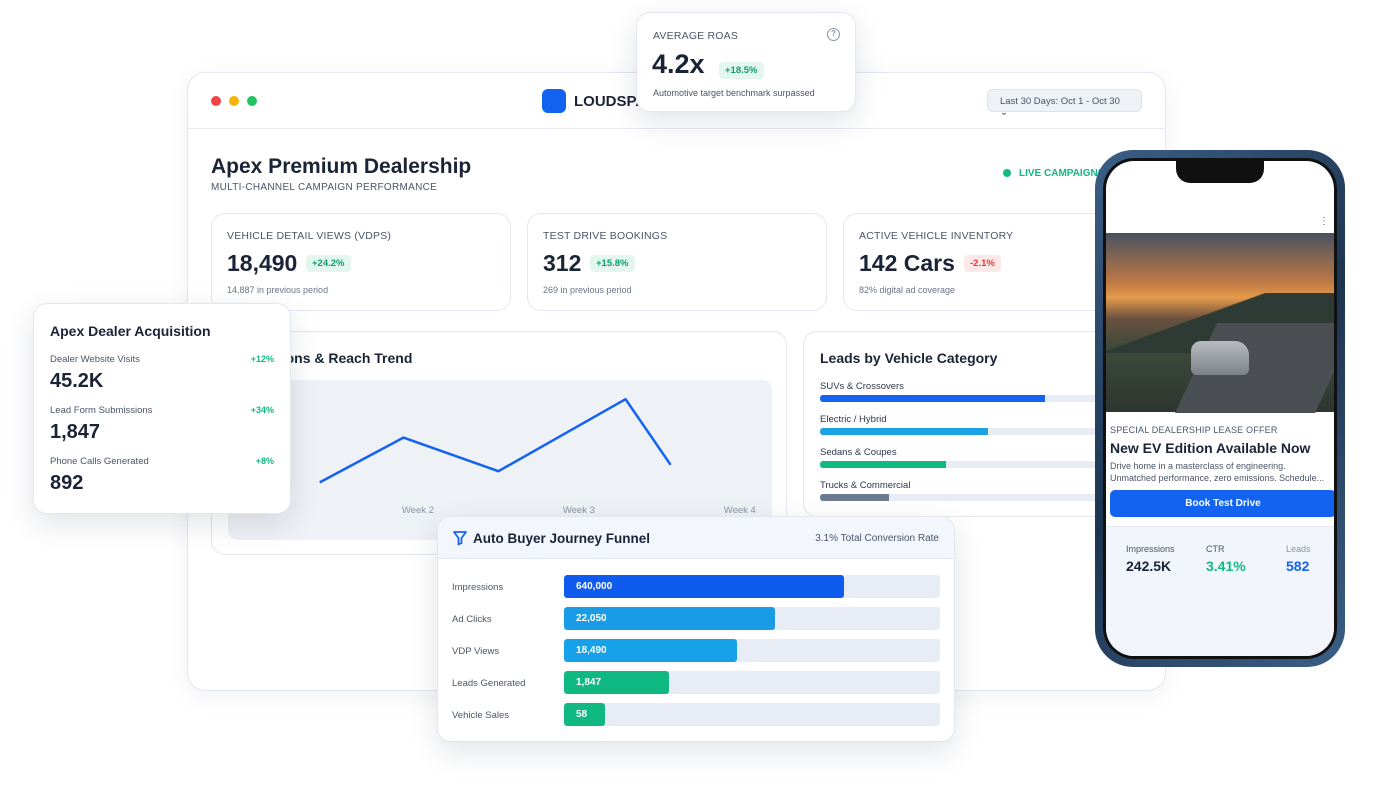 The image size is (1393, 787). I want to click on metric-label: Dealer Website Visits, so click(95, 359).